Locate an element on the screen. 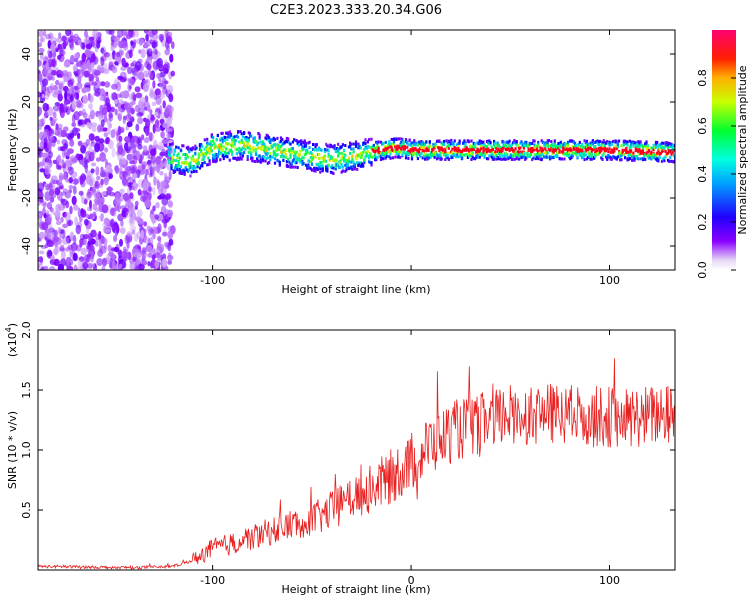 Image resolution: width=750 pixels, height=600 pixels. spectrogram-xtick-label: 100 is located at coordinates (609, 280).